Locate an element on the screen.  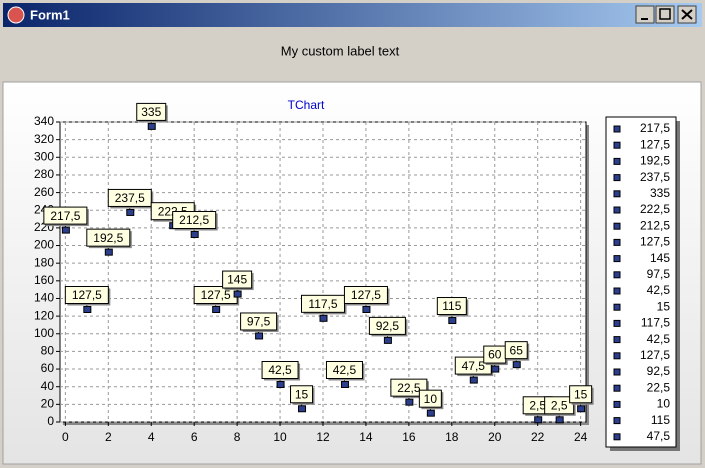
x-tick-label: 0 is located at coordinates (65, 437).